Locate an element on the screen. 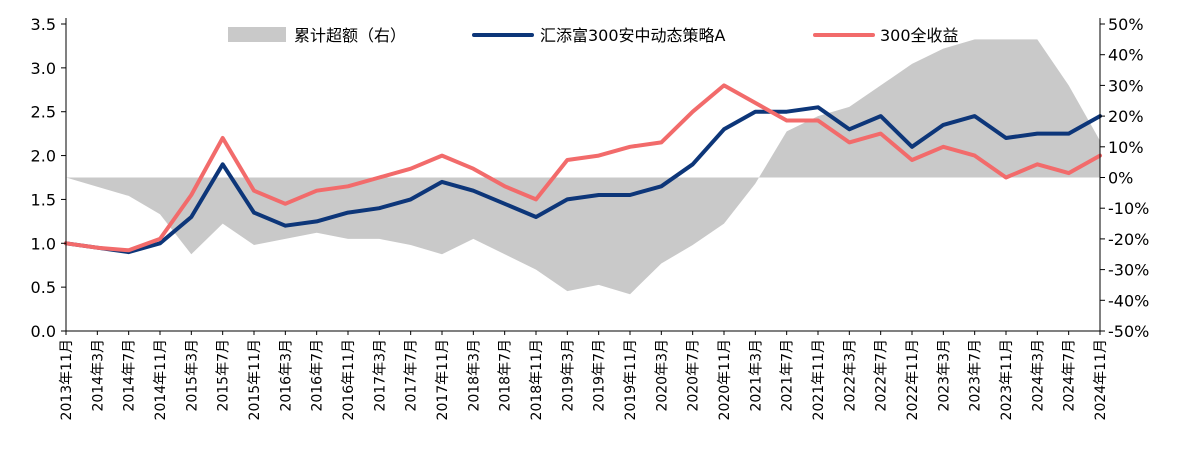 The height and width of the screenshot is (465, 1179). x-tick-label: 2022年7月 is located at coordinates (882, 375).